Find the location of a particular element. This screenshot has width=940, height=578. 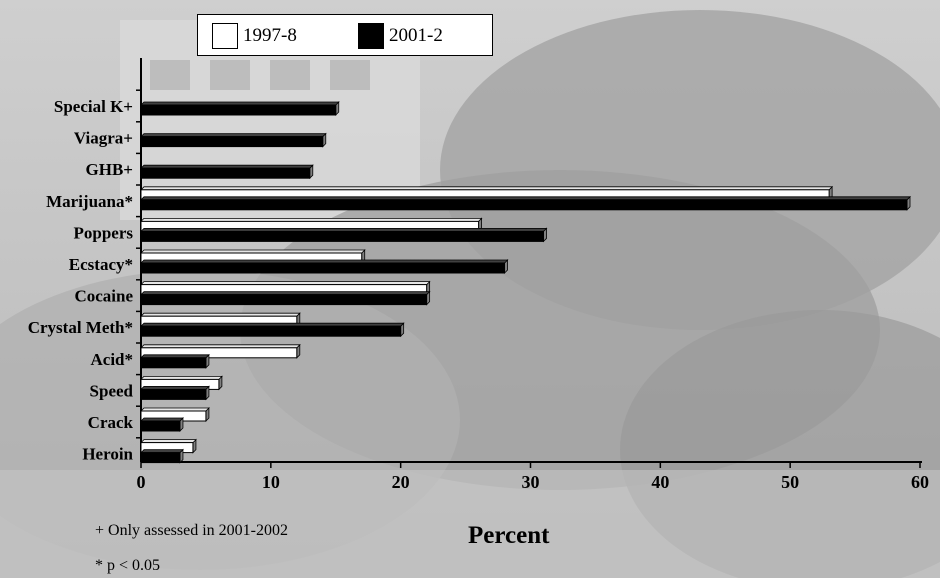

legend-label-2001: 2001-2 is located at coordinates (416, 35).